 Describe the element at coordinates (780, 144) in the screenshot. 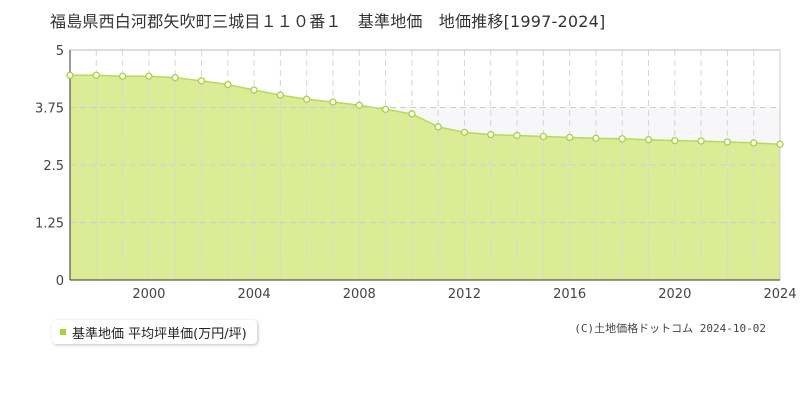

I see `data-point-2024` at that location.